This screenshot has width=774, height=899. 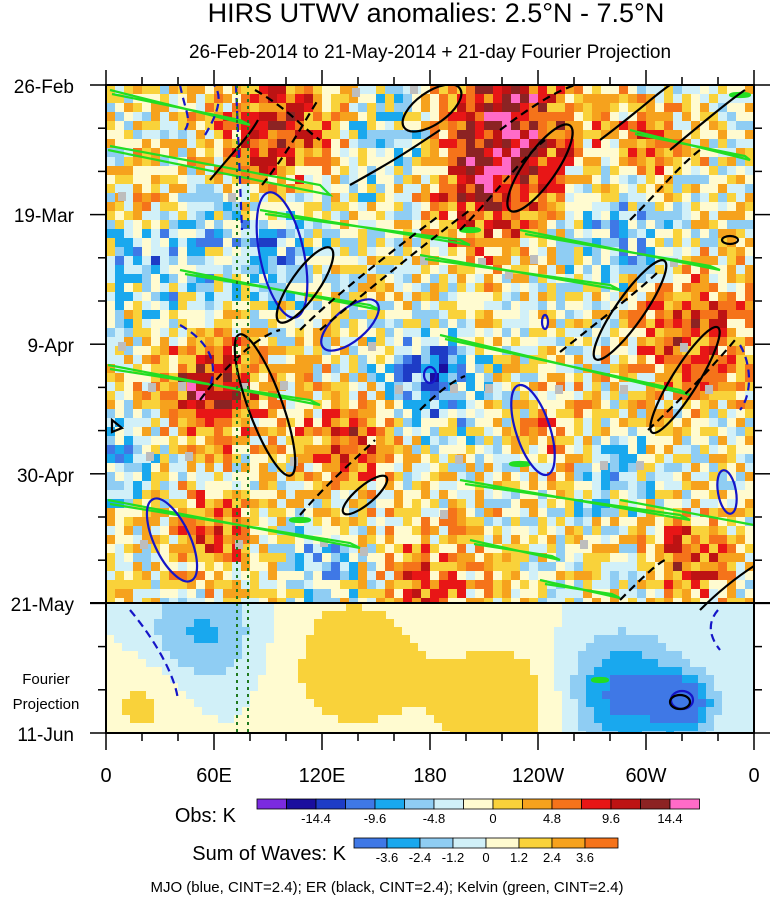 I want to click on projection-annotation-line2: Projection, so click(x=46, y=704).